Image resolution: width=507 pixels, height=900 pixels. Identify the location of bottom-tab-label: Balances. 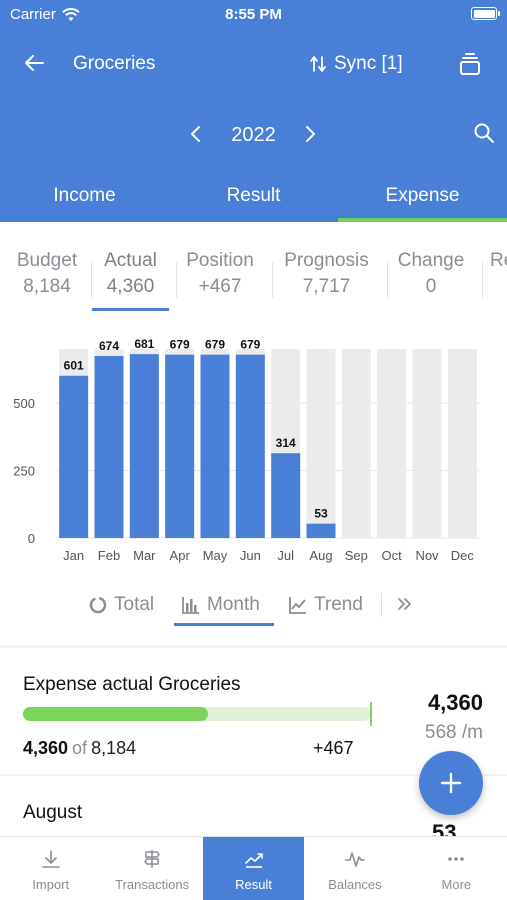
(355, 884).